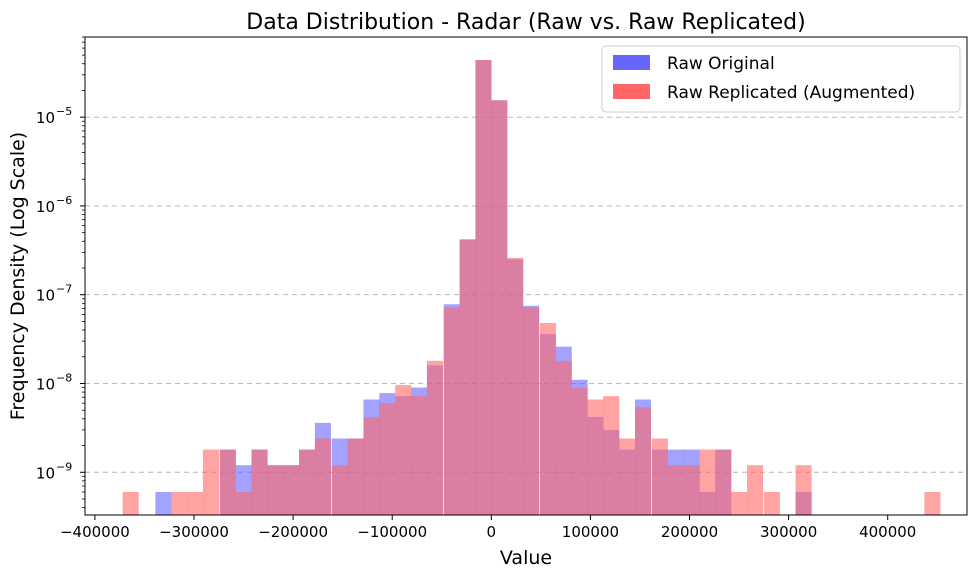 Image resolution: width=977 pixels, height=578 pixels. Describe the element at coordinates (631, 62) in the screenshot. I see `legend-swatch-raw-original` at that location.